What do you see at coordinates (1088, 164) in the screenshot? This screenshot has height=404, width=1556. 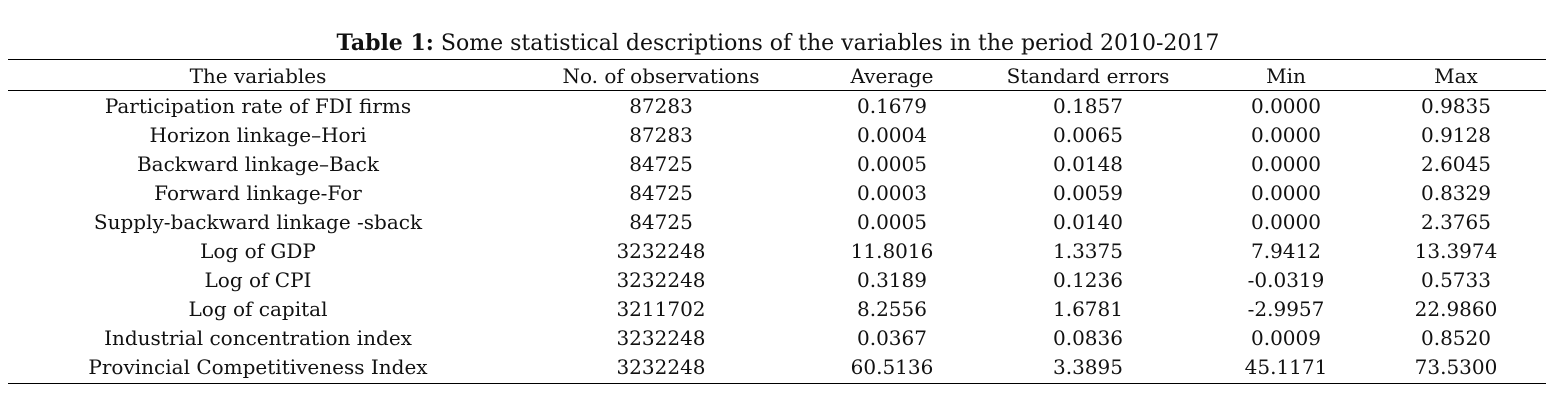 I see `cell-standard-error: 0.0148` at bounding box center [1088, 164].